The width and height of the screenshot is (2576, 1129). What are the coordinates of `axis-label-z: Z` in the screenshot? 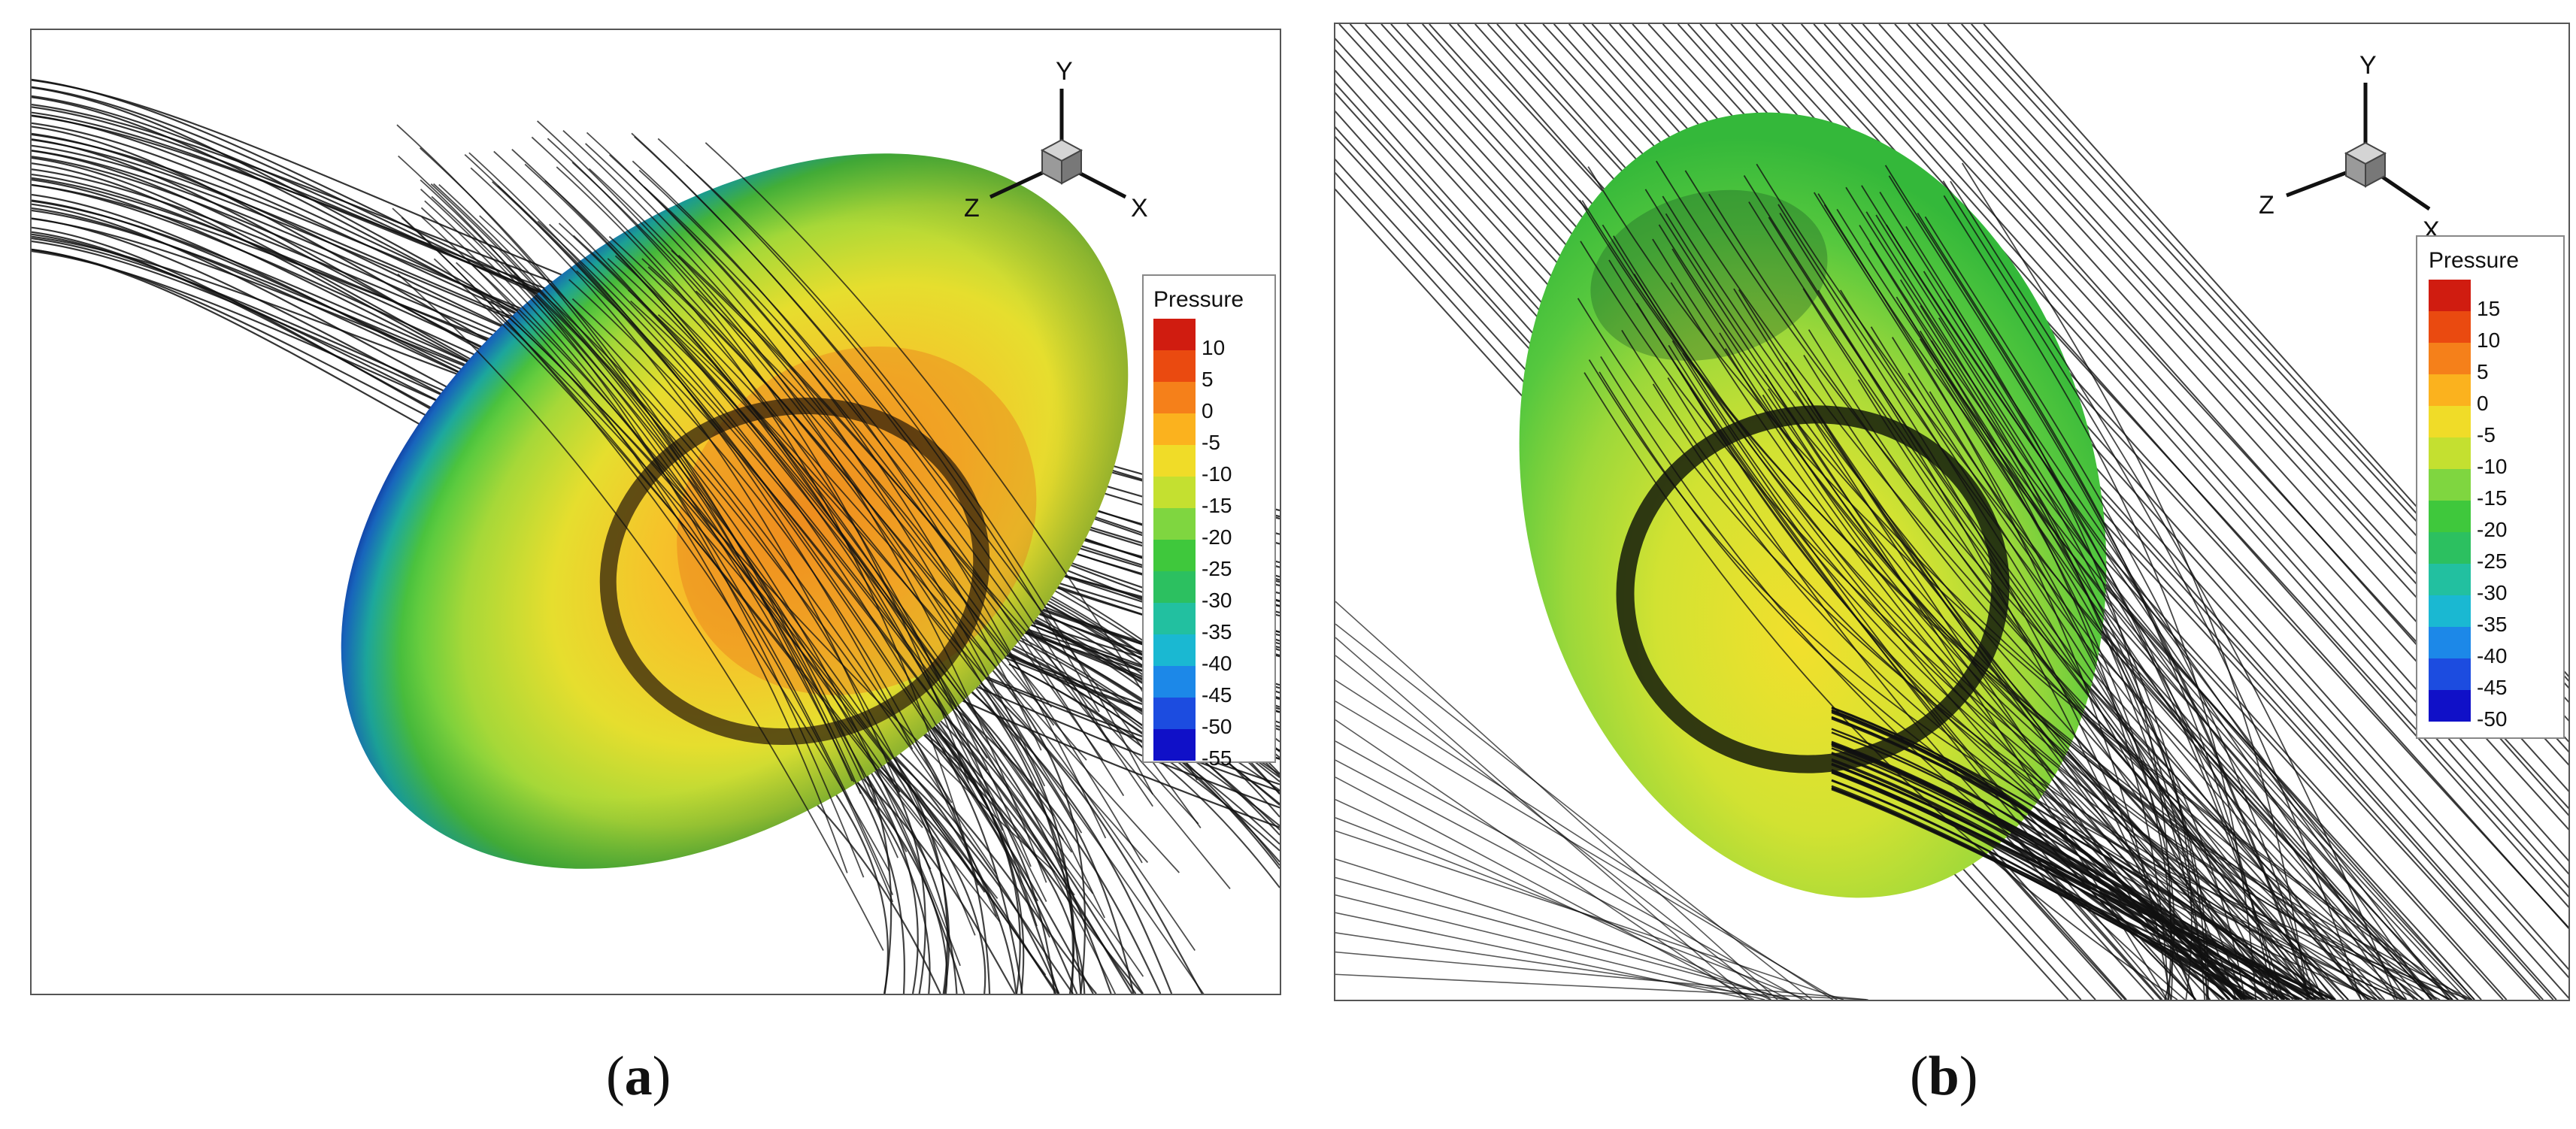 It's located at (2266, 205).